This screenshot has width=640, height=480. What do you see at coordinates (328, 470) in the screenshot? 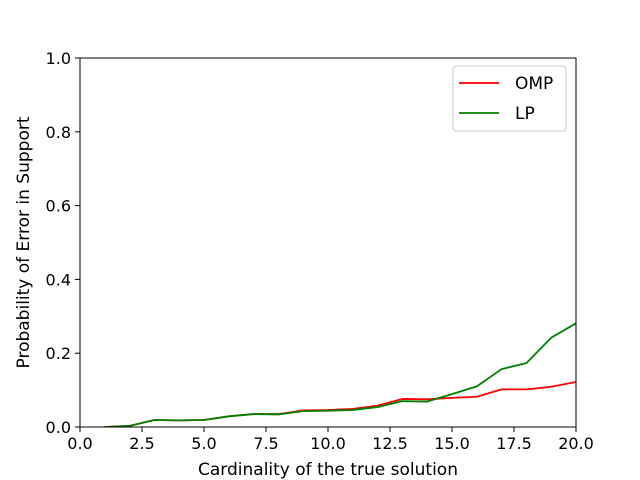
I see `x-axis-title: Cardinality of the true solution` at bounding box center [328, 470].